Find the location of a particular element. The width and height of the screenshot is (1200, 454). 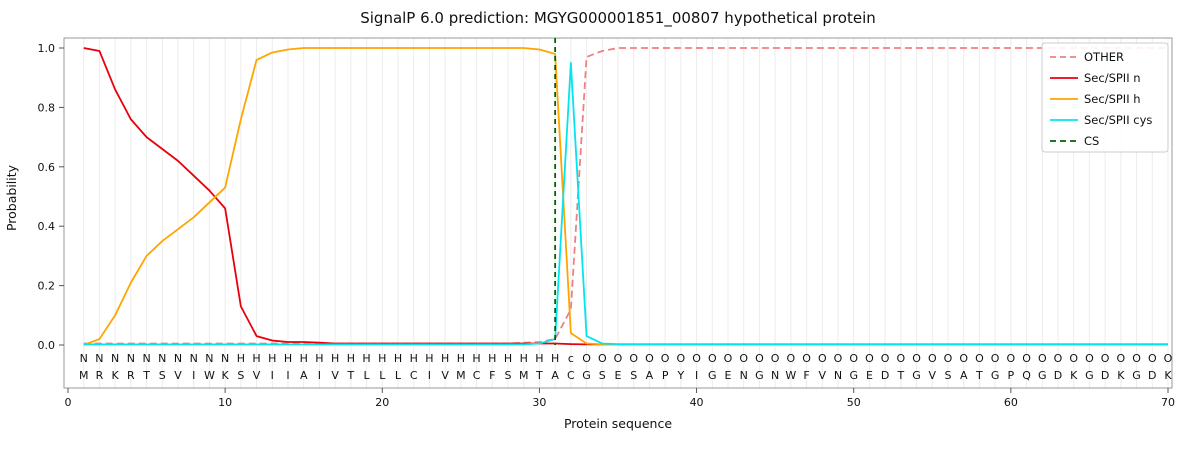

legend-label: Sec/SPII cys is located at coordinates (1118, 120).